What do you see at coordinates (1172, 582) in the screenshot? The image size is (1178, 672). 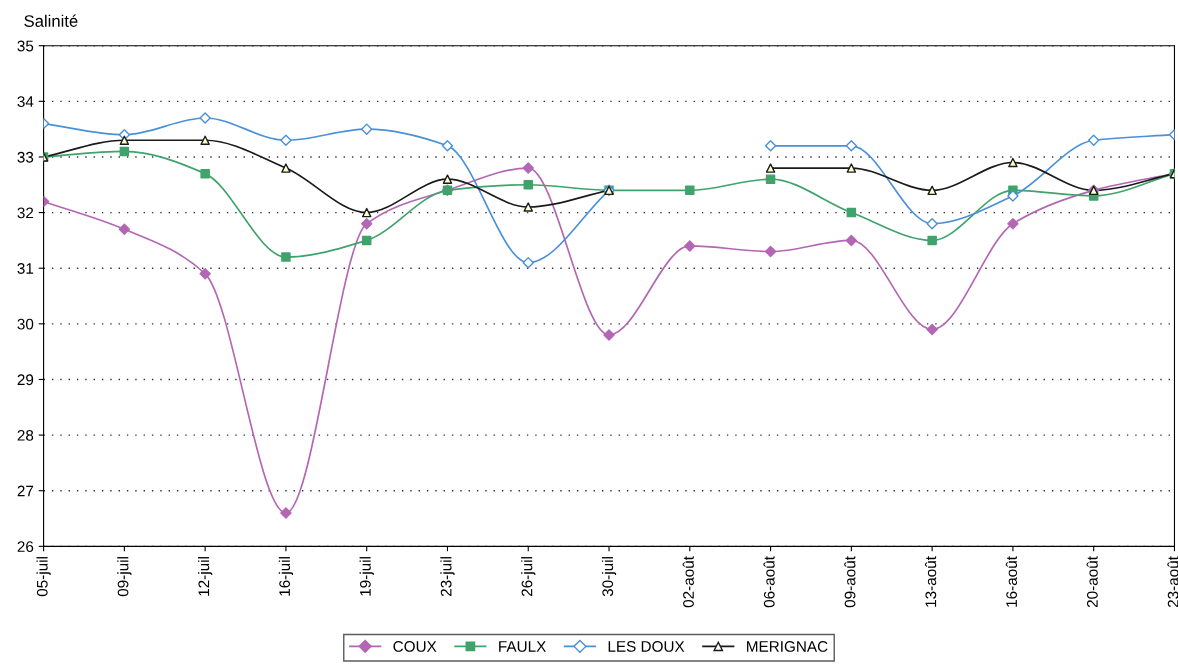 I see `x-tick-label: 23-août` at bounding box center [1172, 582].